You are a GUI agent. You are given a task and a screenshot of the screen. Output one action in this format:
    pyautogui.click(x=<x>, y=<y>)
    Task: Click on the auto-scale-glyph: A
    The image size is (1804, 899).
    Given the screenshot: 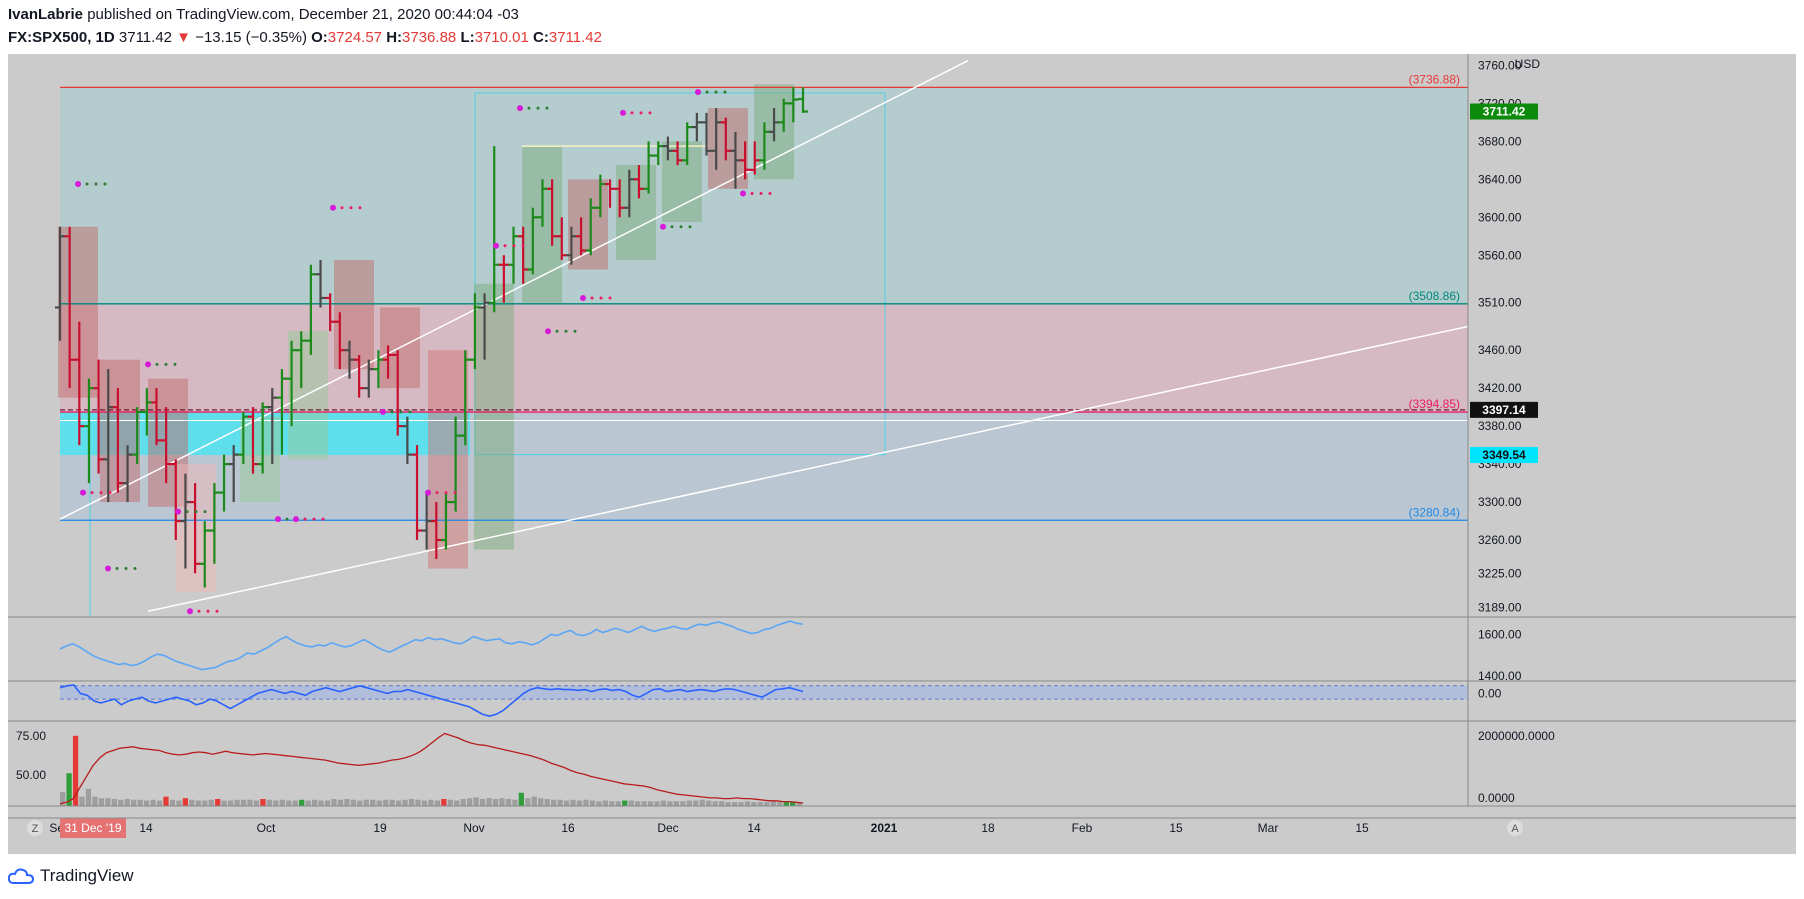 What is the action you would take?
    pyautogui.click(x=1515, y=829)
    